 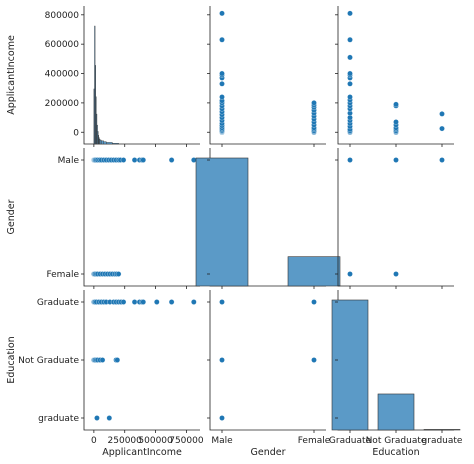 What do you see at coordinates (58, 419) in the screenshot?
I see `y-tick-label: graduate` at bounding box center [58, 419].